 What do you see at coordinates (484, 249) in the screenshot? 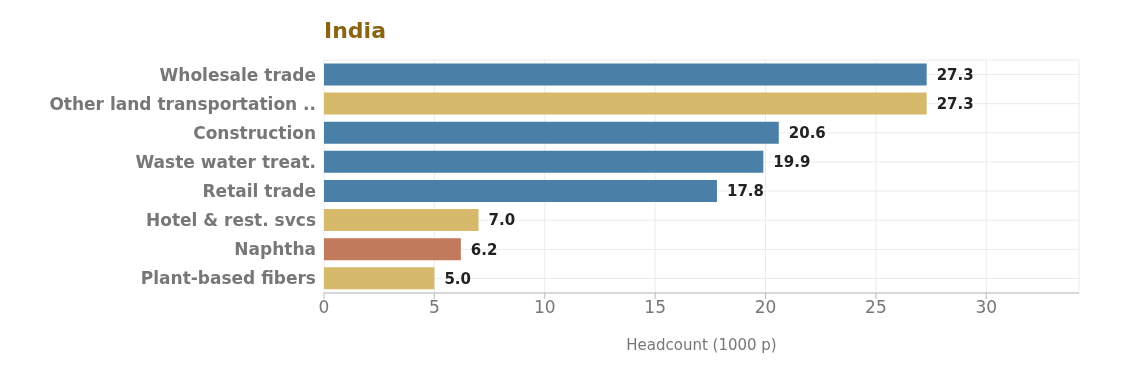
I see `data-label: 6.2` at bounding box center [484, 249].